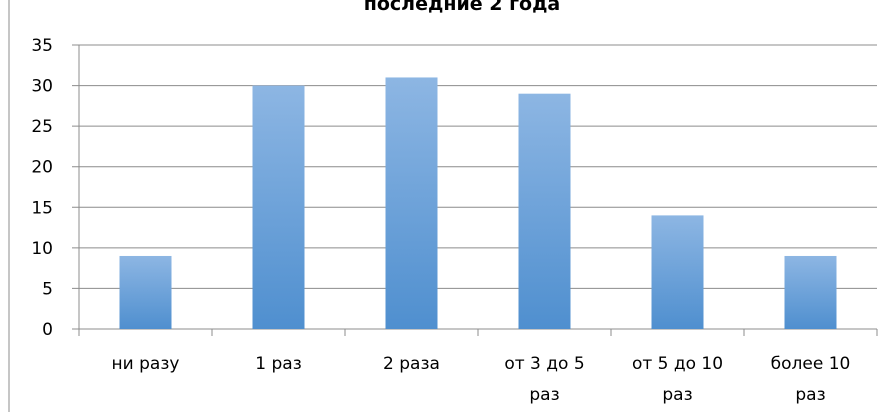  What do you see at coordinates (42, 87) in the screenshot?
I see `y-tick-label: 30` at bounding box center [42, 87].